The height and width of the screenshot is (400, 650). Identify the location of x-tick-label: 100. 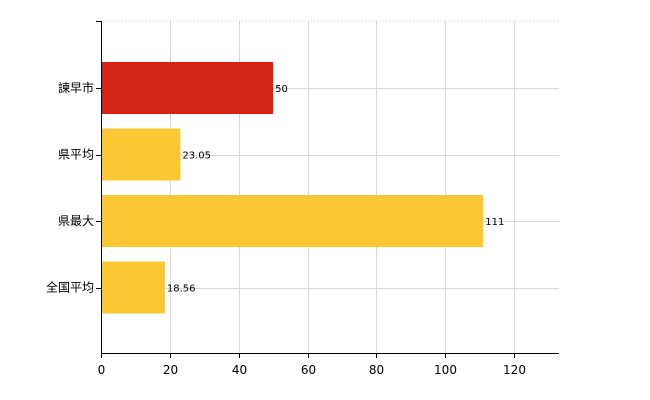
(445, 370).